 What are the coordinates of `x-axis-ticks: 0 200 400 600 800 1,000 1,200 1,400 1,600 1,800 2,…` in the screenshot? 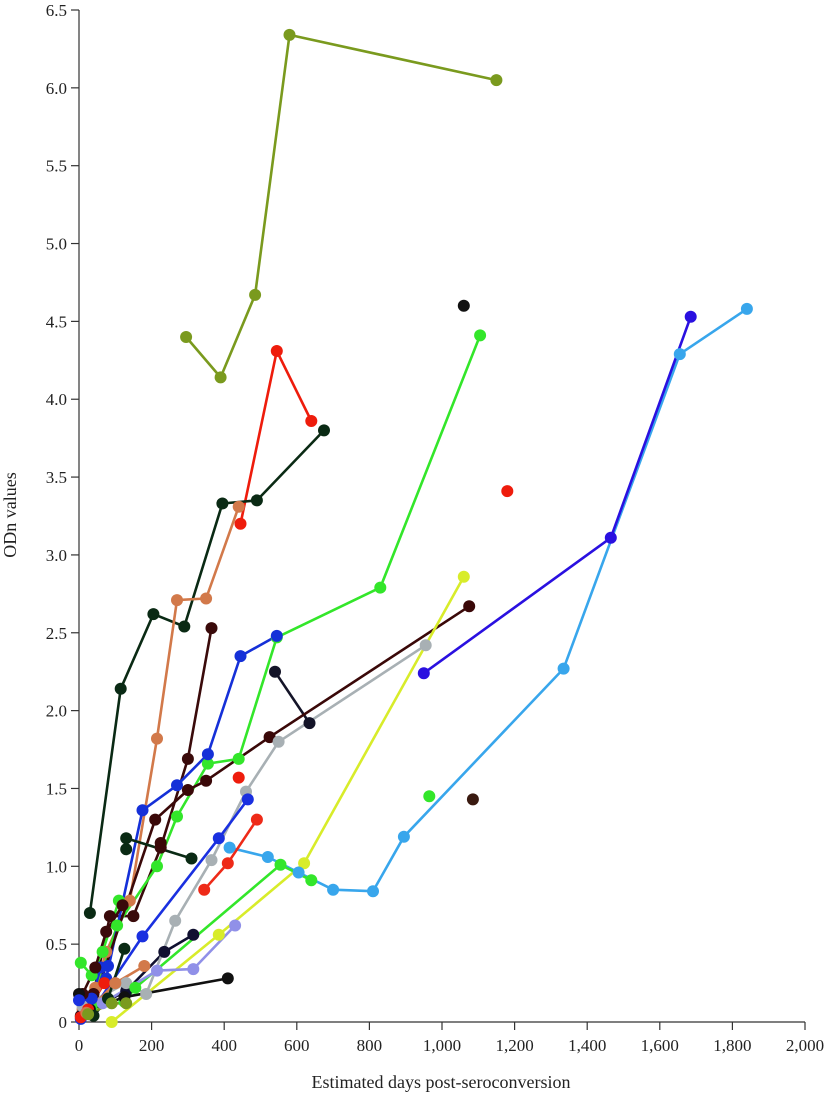 It's located at (449, 1038).